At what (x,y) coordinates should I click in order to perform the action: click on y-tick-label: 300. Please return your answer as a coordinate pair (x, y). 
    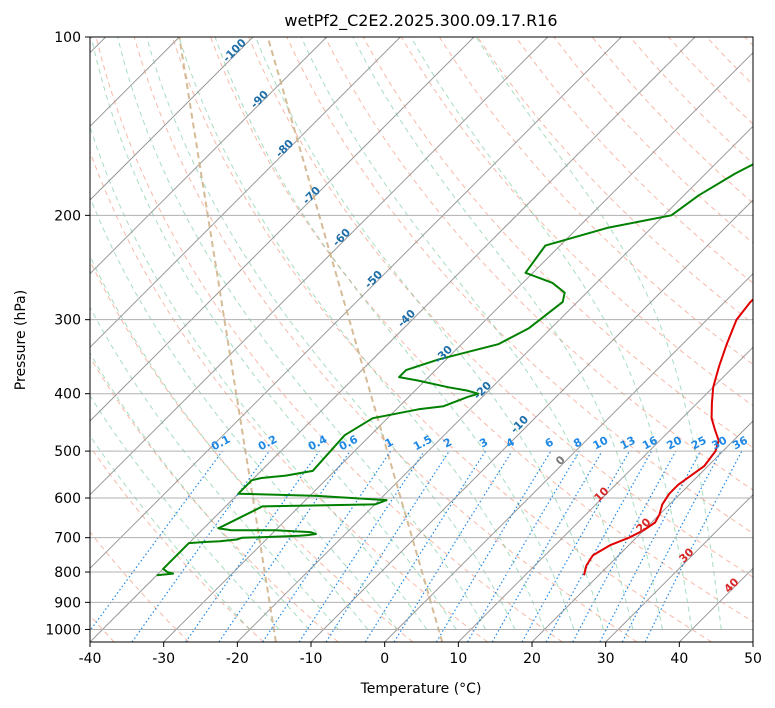
    Looking at the image, I should click on (67, 321).